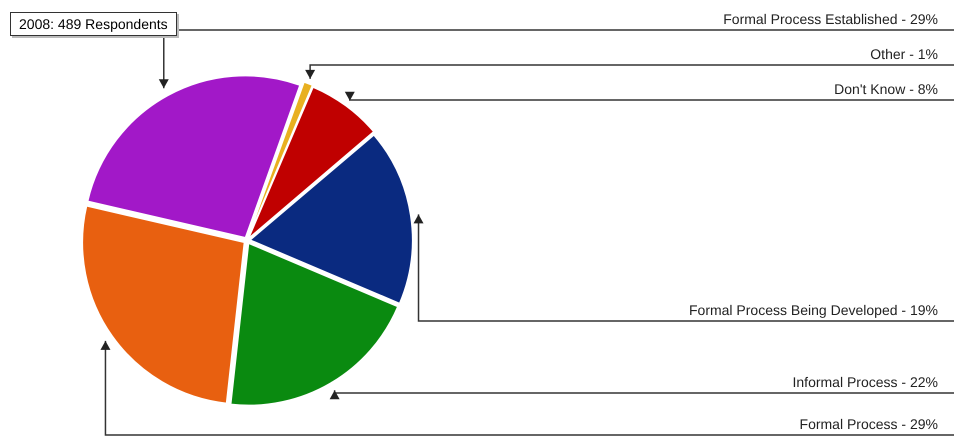 This screenshot has height=442, width=964. What do you see at coordinates (886, 88) in the screenshot?
I see `slice-label: Don't Know - 8%` at bounding box center [886, 88].